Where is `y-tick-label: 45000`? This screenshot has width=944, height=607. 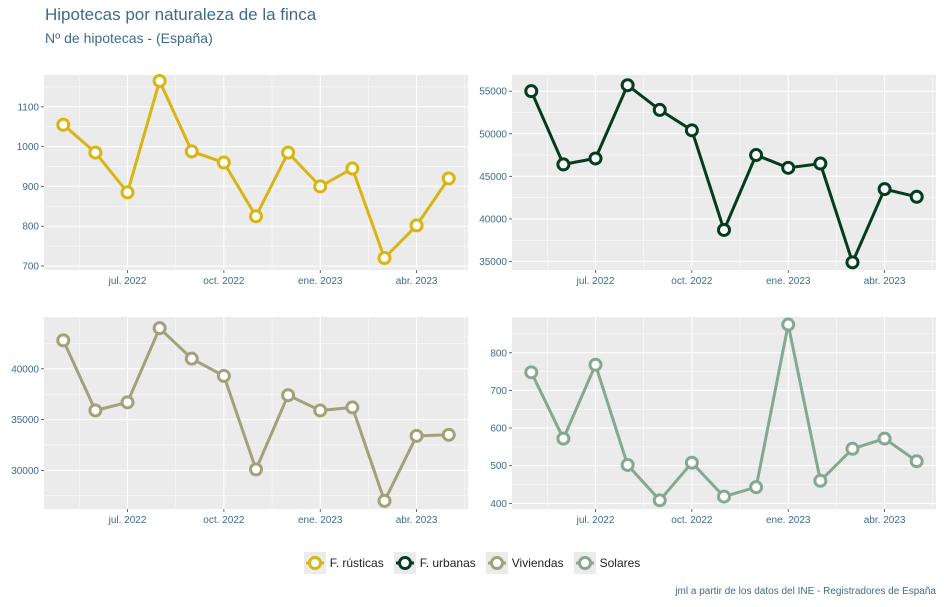
y-tick-label: 45000 is located at coordinates (493, 177).